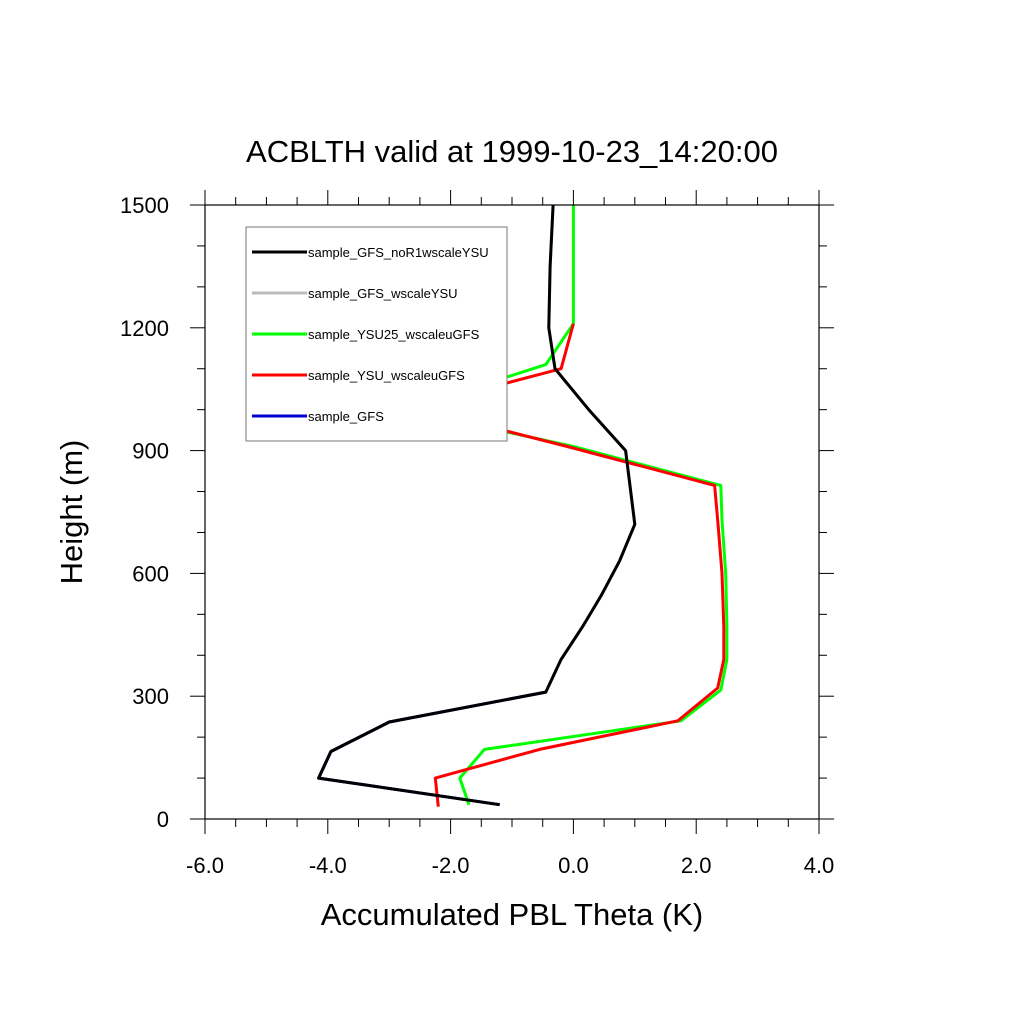 This screenshot has height=1029, width=1024. I want to click on y-tick-label: 900, so click(150, 451).